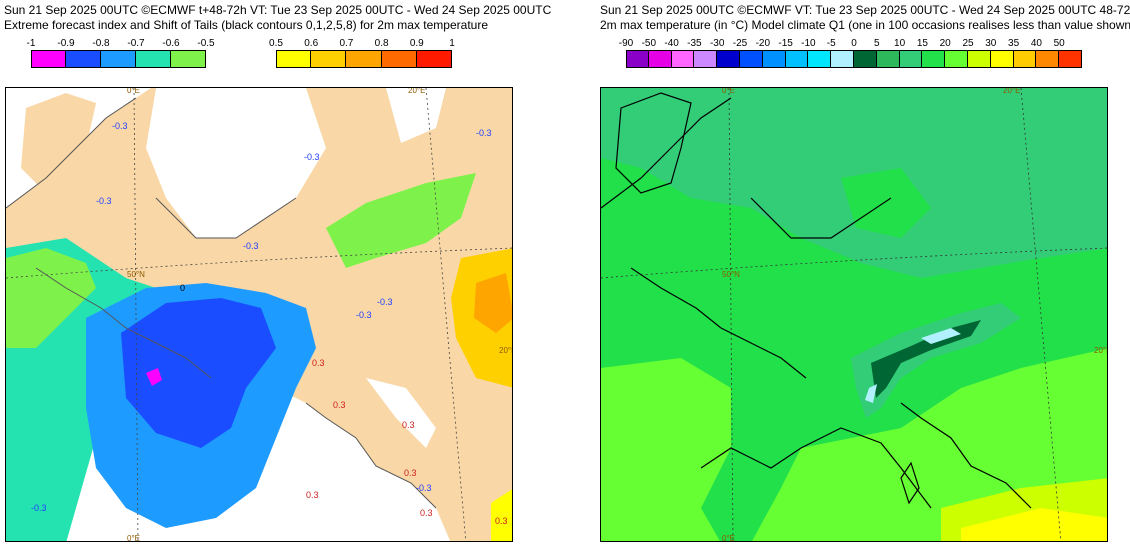 The height and width of the screenshot is (554, 1130). What do you see at coordinates (362, 44) in the screenshot?
I see `left-legend-positive-ticks: 0.5 0.6 0.7 0.8 0.9 1` at bounding box center [362, 44].